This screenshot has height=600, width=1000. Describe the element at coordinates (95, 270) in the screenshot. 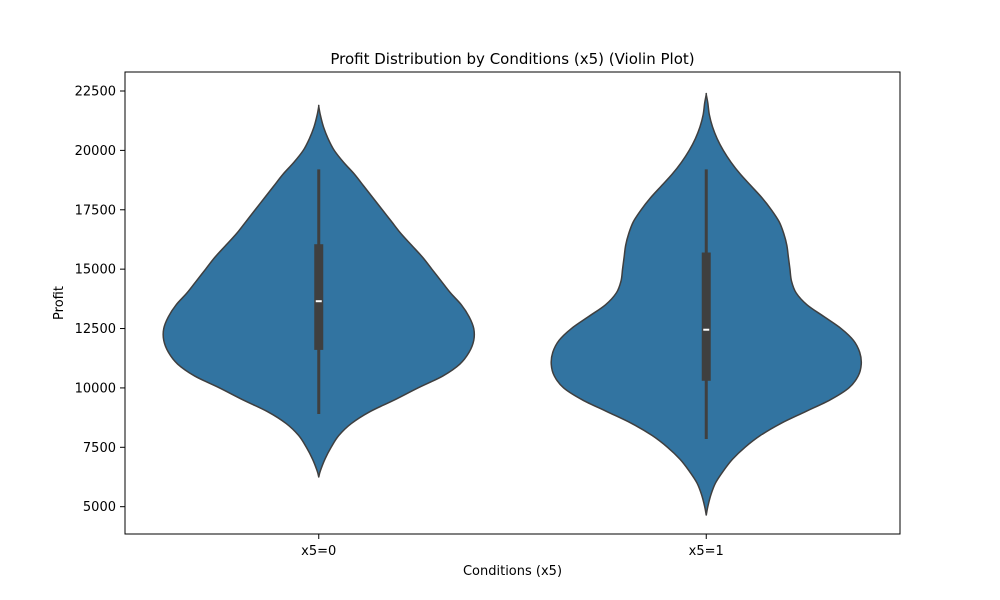

I see `y-tick-label: 15000` at that location.